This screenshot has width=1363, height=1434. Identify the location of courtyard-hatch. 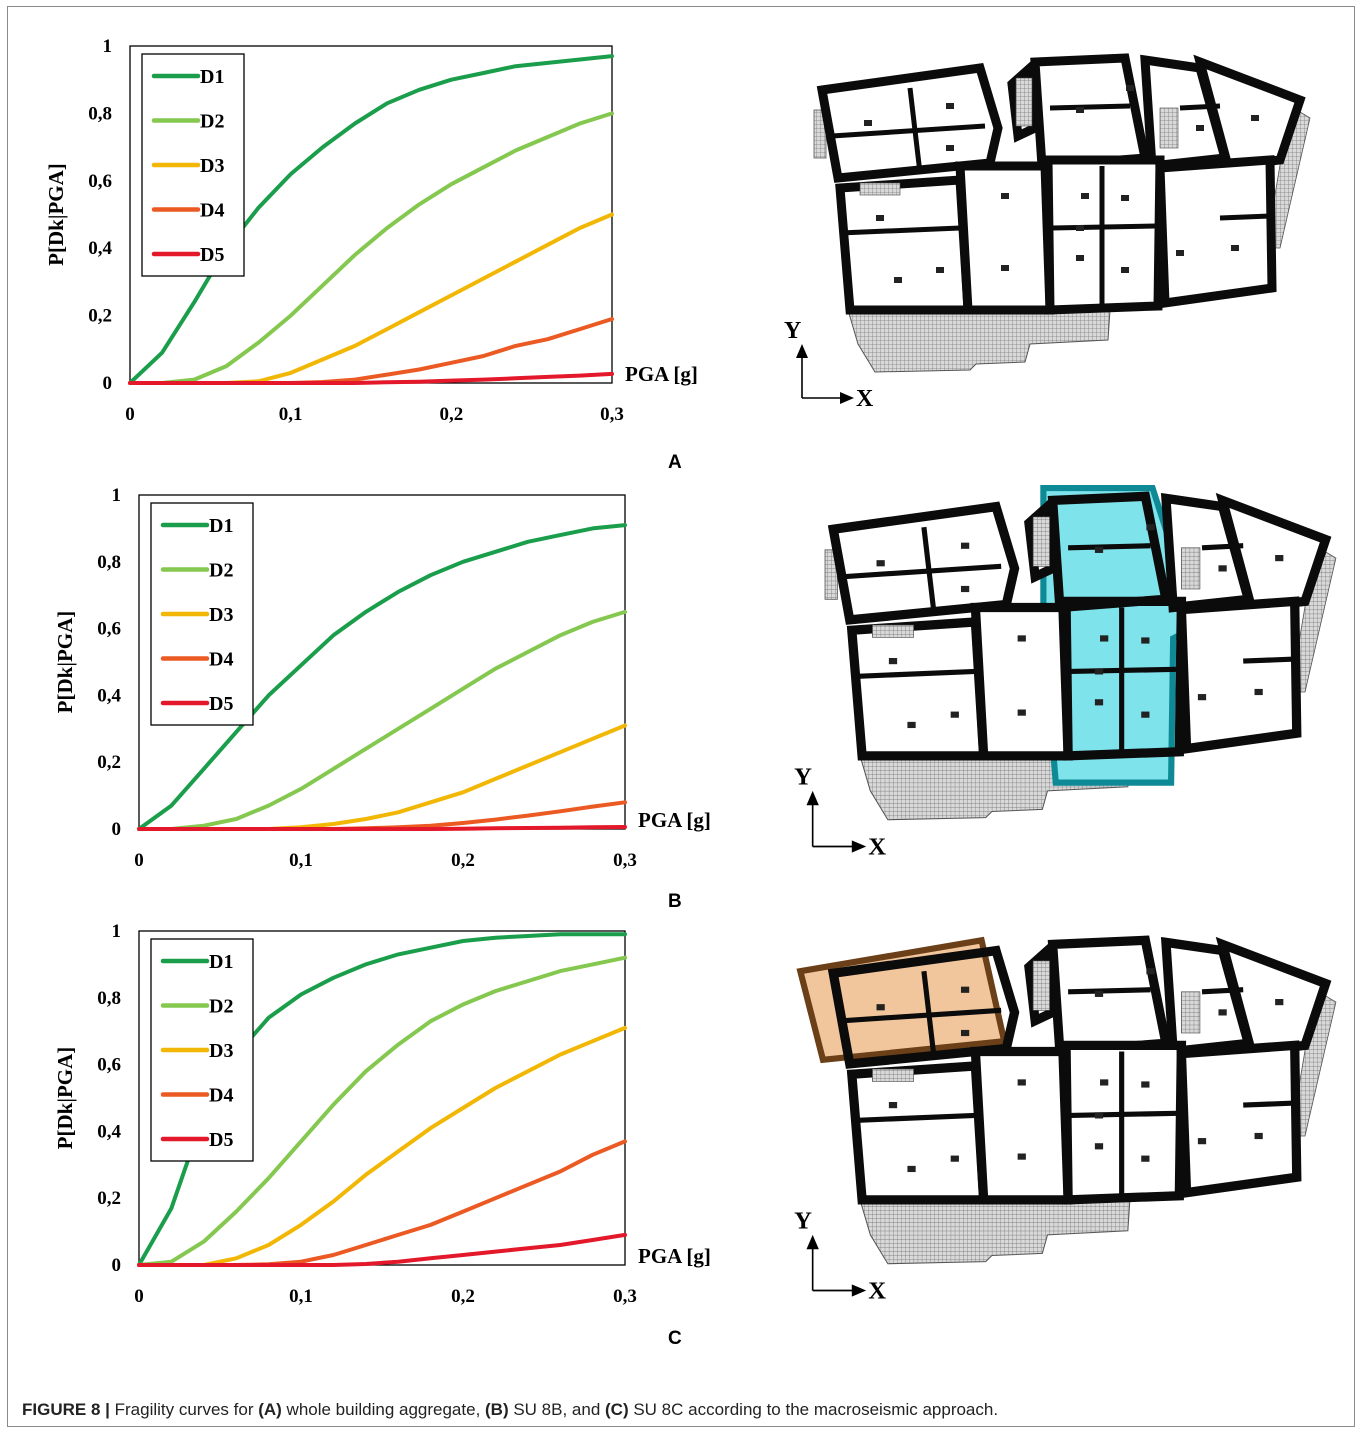
(995, 1232).